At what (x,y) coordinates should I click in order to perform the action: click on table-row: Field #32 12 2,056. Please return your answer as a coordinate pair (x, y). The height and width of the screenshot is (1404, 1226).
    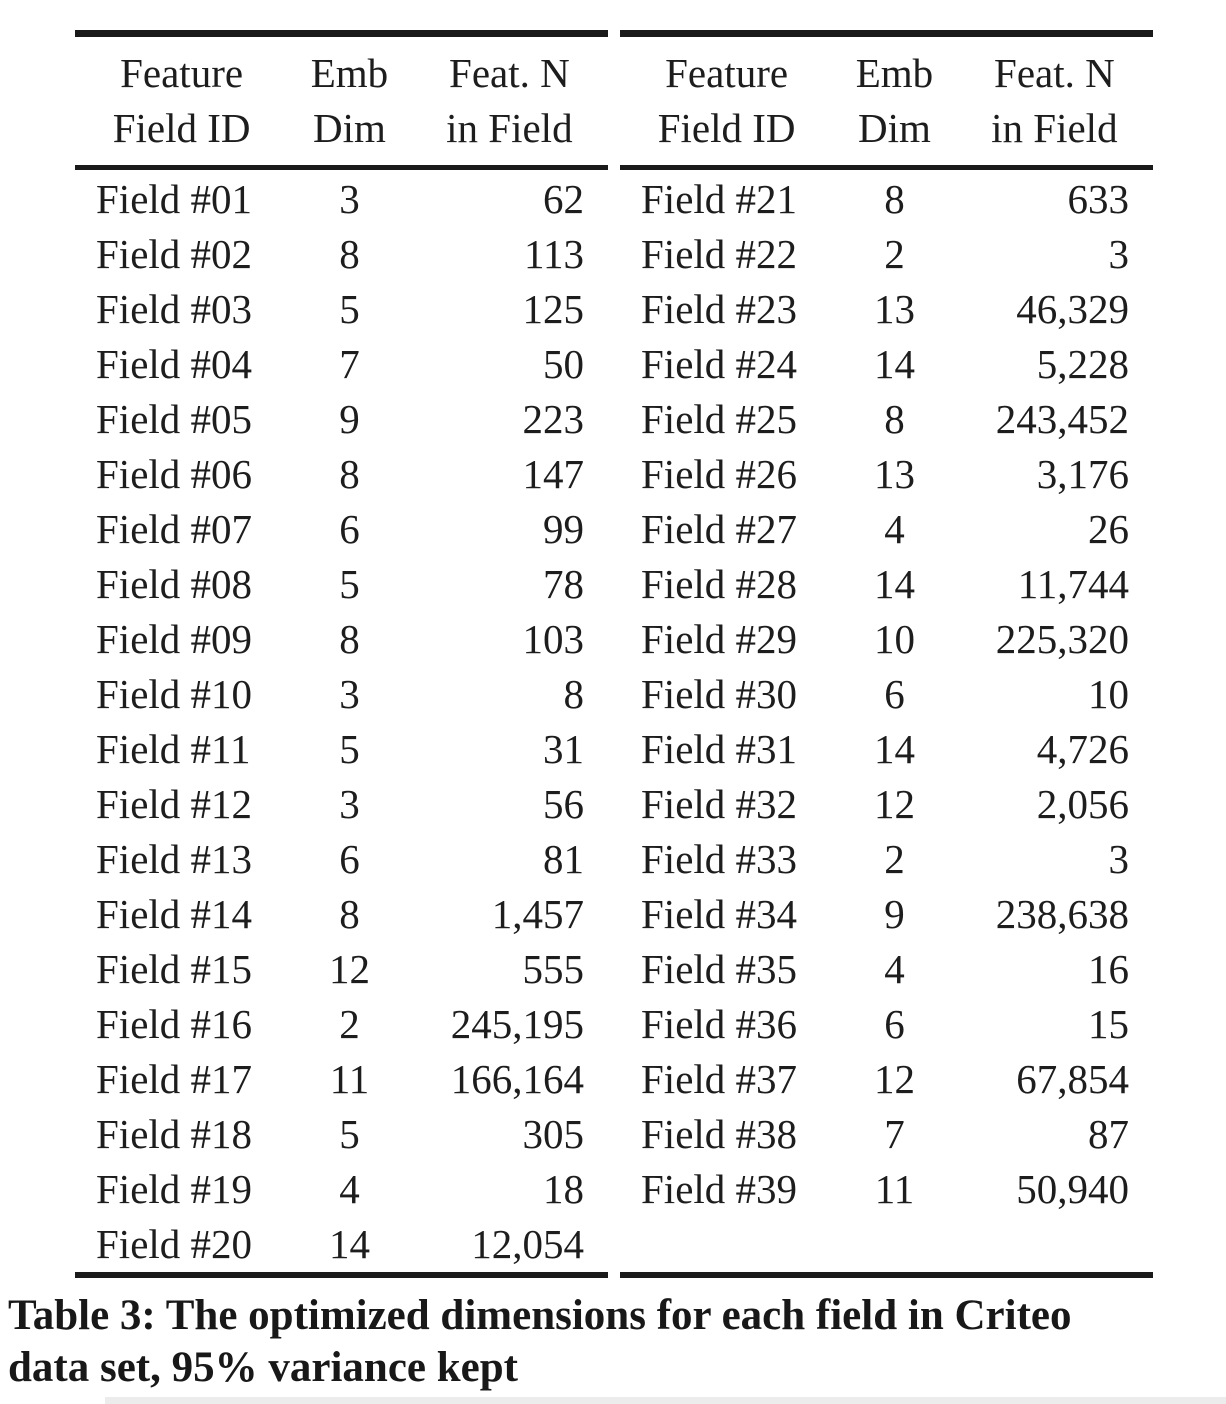
    Looking at the image, I should click on (886, 803).